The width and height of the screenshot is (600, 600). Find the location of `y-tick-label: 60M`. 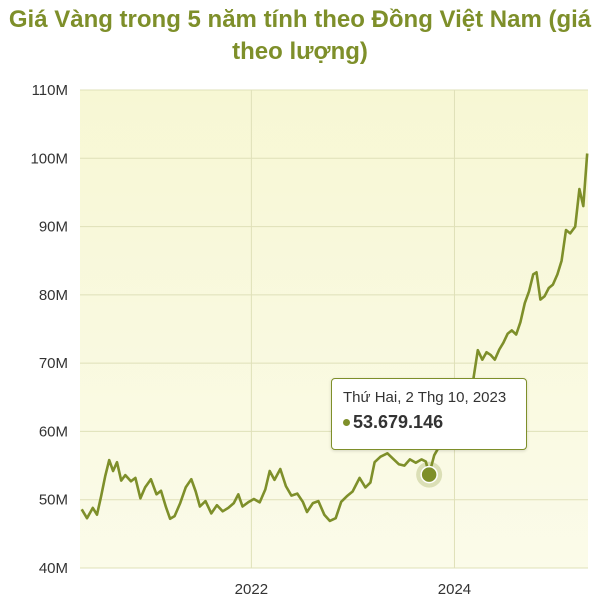

y-tick-label: 60M is located at coordinates (53, 431).